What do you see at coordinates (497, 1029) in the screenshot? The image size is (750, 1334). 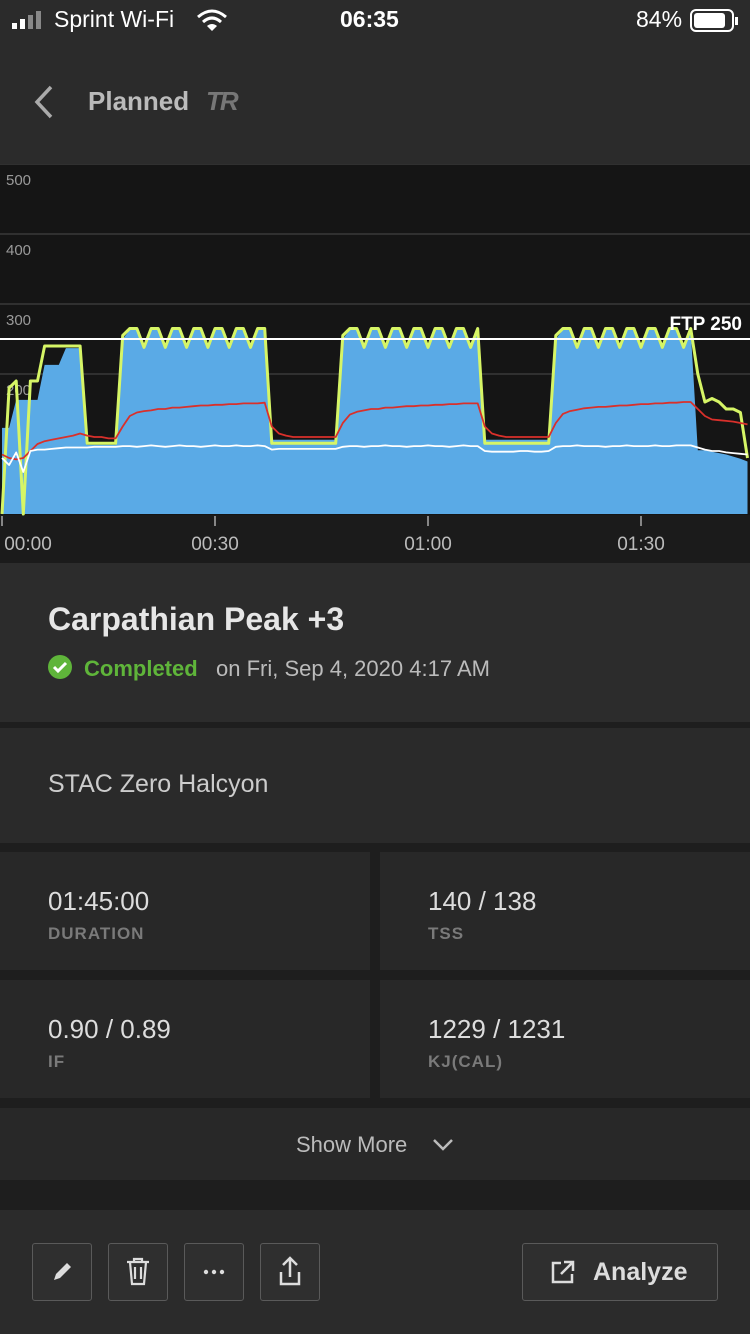 I see `stat-value: 1229 / 1231` at bounding box center [497, 1029].